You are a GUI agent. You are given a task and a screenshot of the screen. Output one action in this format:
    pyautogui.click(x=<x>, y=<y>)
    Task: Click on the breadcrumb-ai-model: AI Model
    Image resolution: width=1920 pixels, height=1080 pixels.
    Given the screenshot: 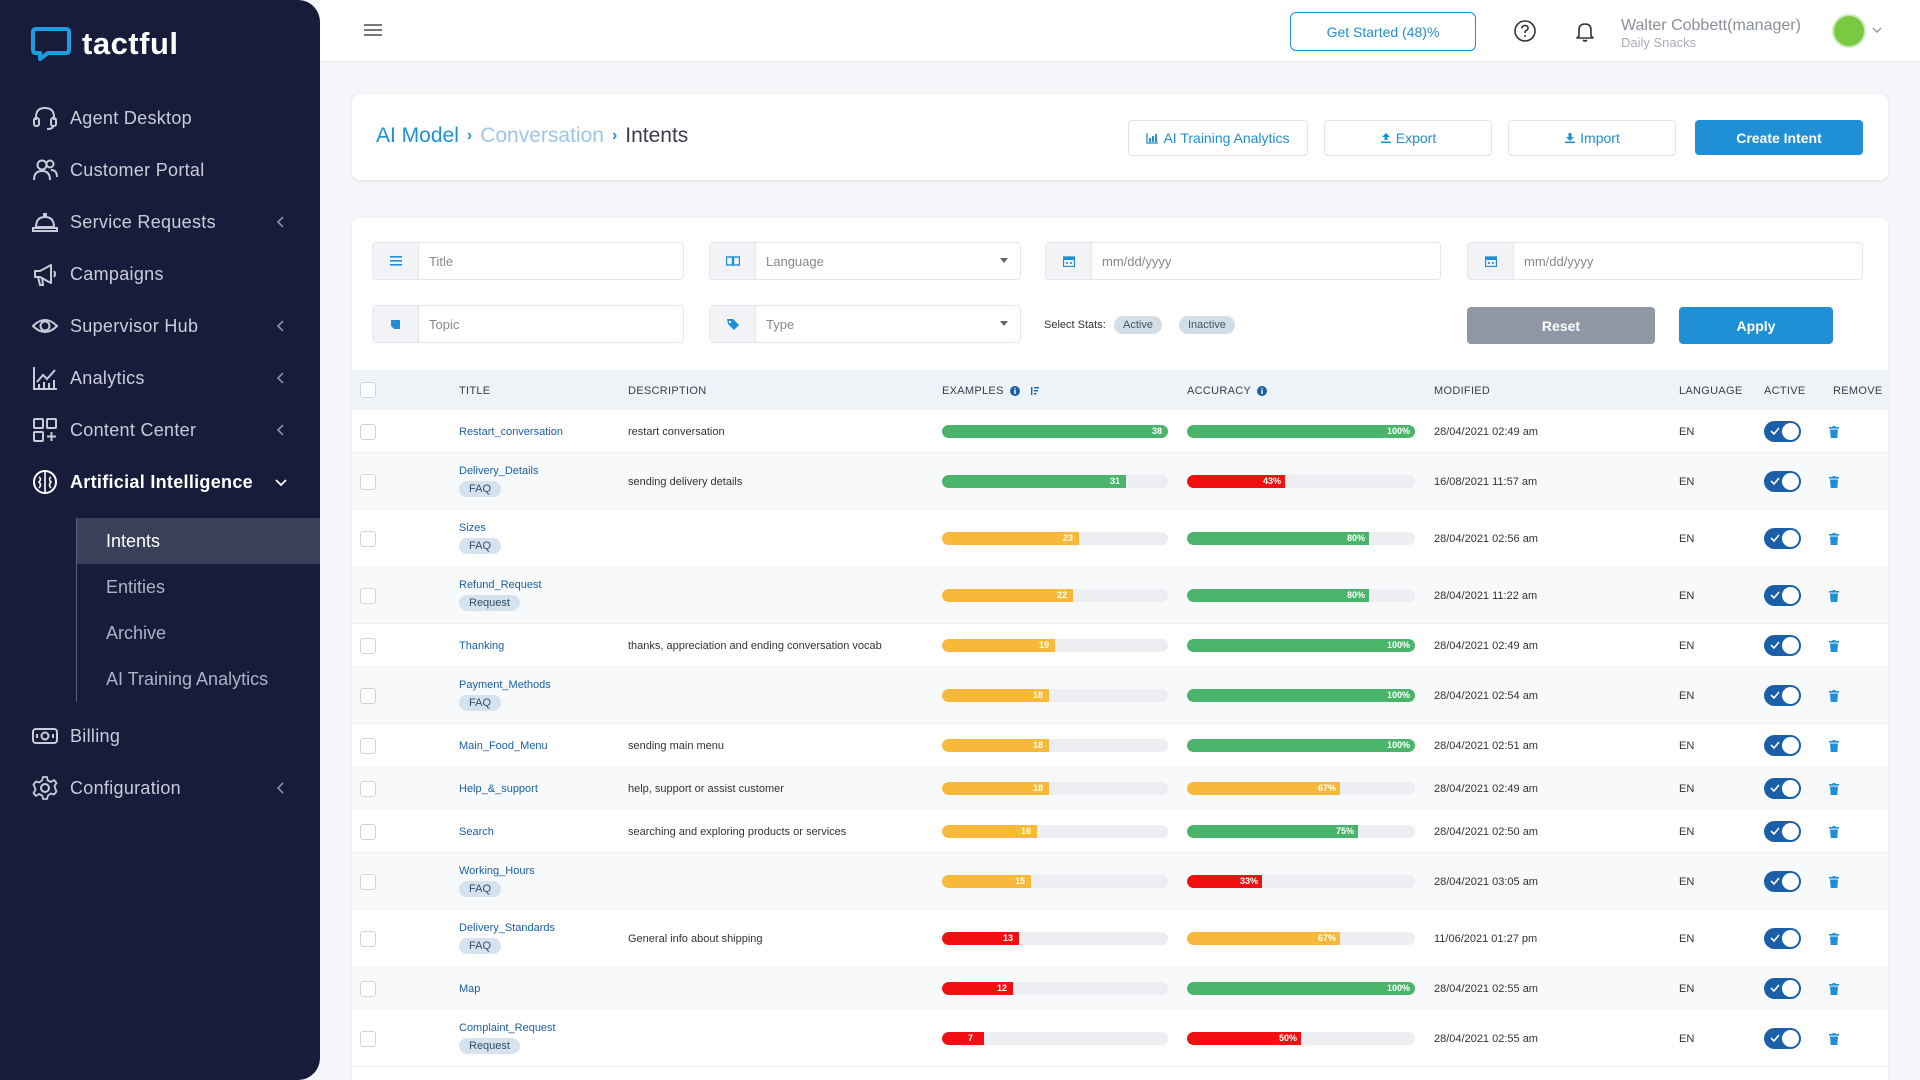 What is the action you would take?
    pyautogui.click(x=417, y=135)
    